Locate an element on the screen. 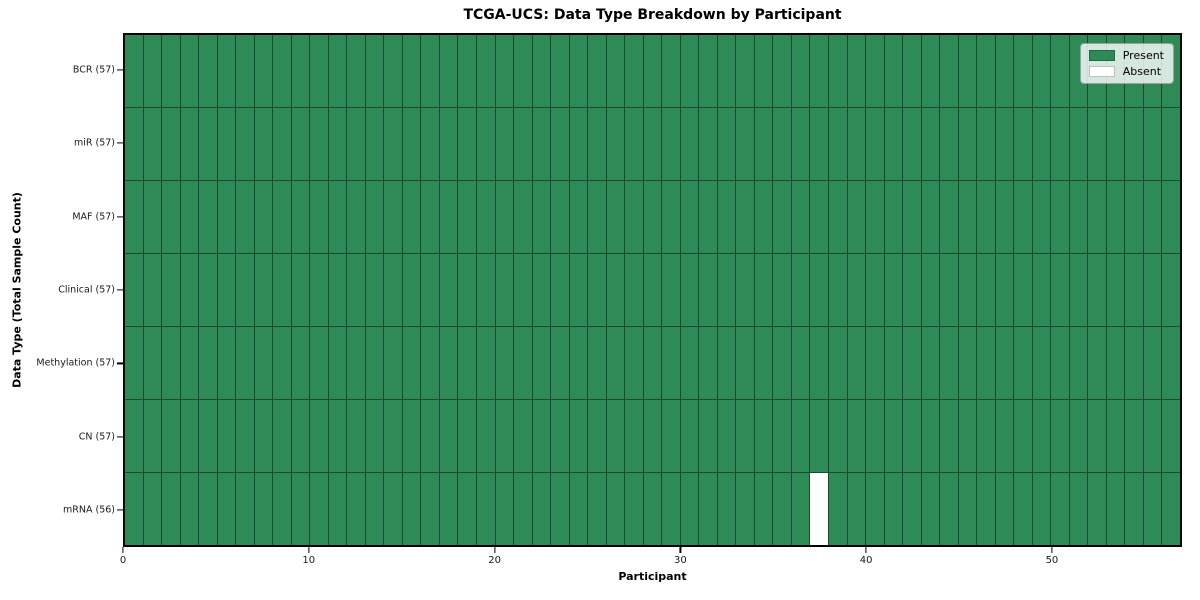 This screenshot has height=600, width=1200. legend-label-present: Present is located at coordinates (1143, 55).